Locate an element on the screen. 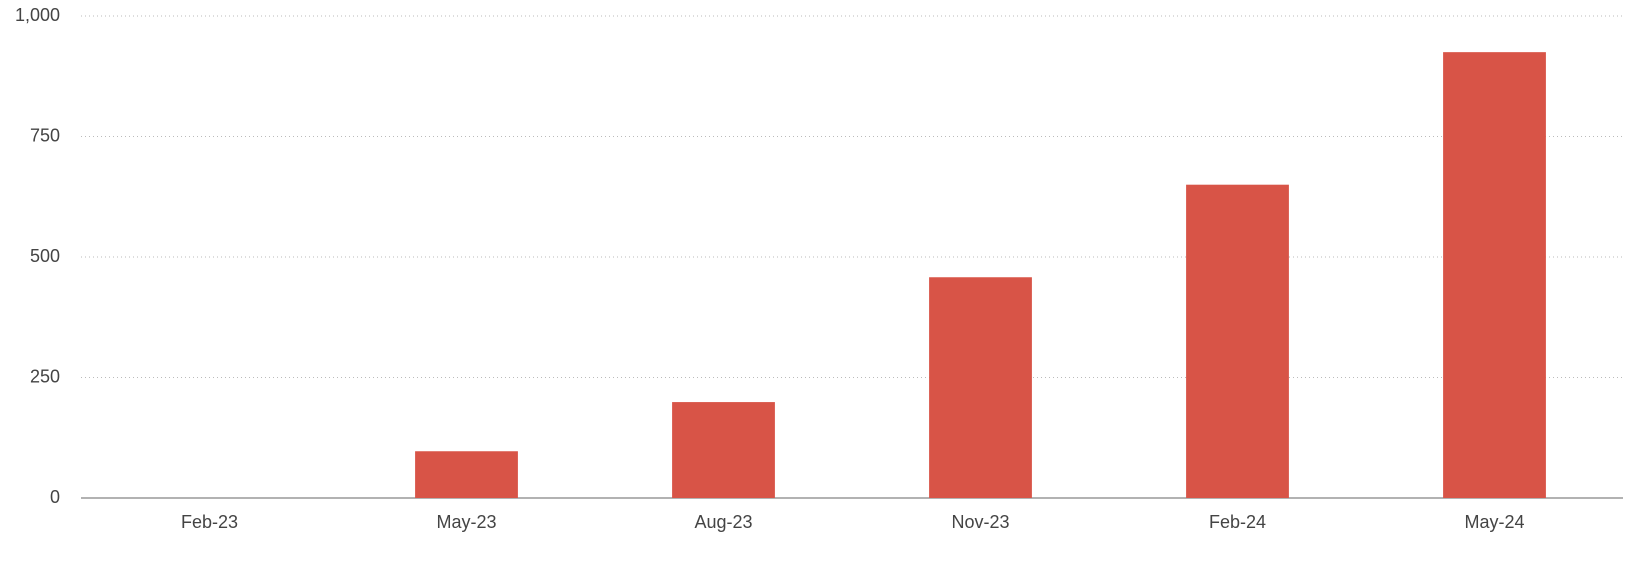  y-tick-label: 0 is located at coordinates (55, 497).